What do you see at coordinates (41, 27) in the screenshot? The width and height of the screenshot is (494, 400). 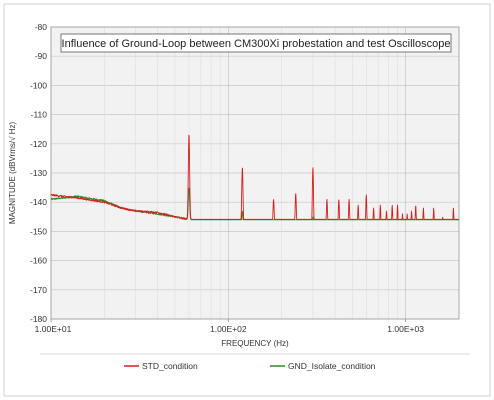 I see `y-tick-label: -80` at bounding box center [41, 27].